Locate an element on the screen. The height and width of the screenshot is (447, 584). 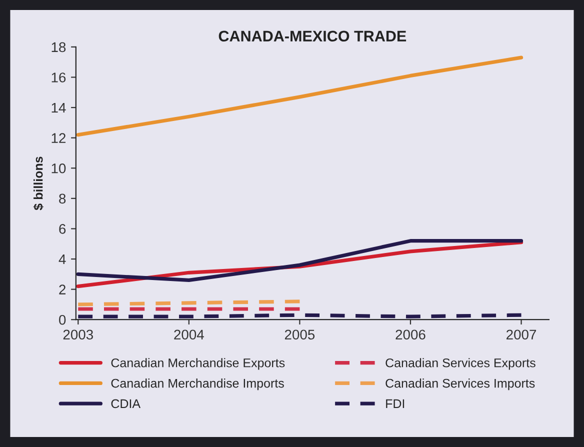
legend-label: FDI is located at coordinates (395, 403).